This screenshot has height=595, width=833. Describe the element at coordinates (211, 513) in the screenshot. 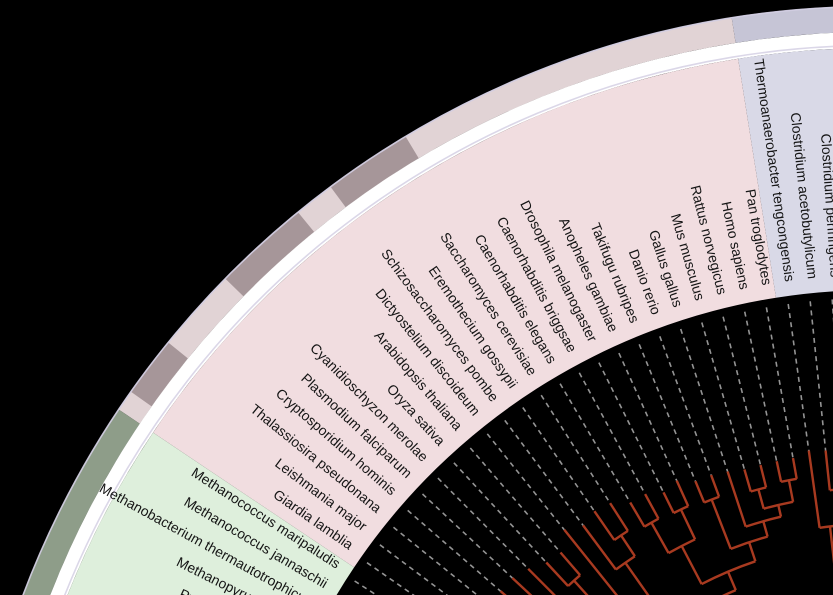

I see `domain-wedge-archaea` at that location.